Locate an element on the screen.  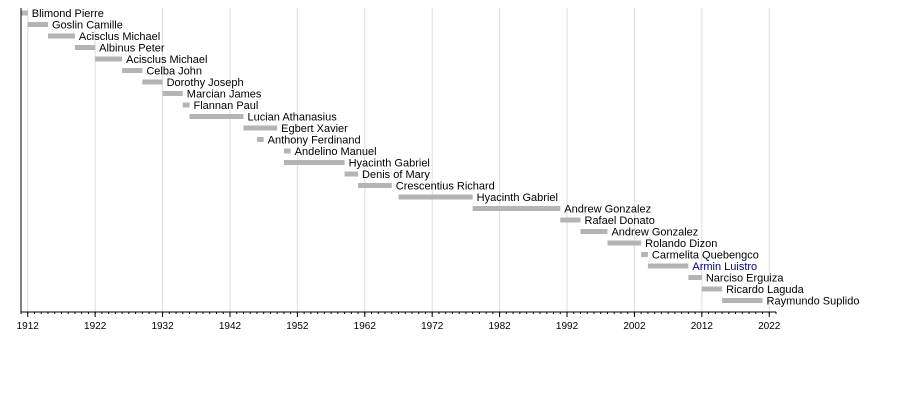
bar-label: Raymundo Suplido is located at coordinates (813, 302).